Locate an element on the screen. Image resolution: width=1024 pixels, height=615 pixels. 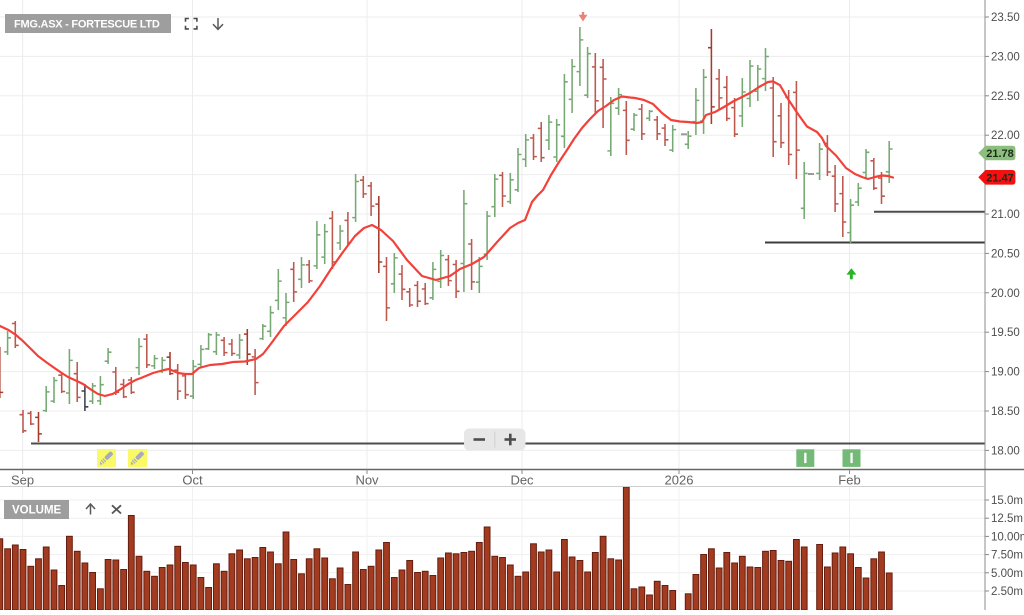
svg-text: VOLUME is located at coordinates (37, 511).